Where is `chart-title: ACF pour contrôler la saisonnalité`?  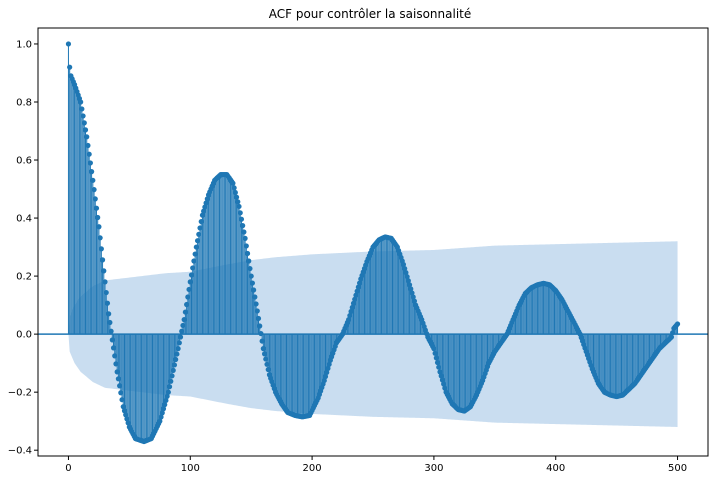
chart-title: ACF pour contrôler la saisonnalité is located at coordinates (370, 14).